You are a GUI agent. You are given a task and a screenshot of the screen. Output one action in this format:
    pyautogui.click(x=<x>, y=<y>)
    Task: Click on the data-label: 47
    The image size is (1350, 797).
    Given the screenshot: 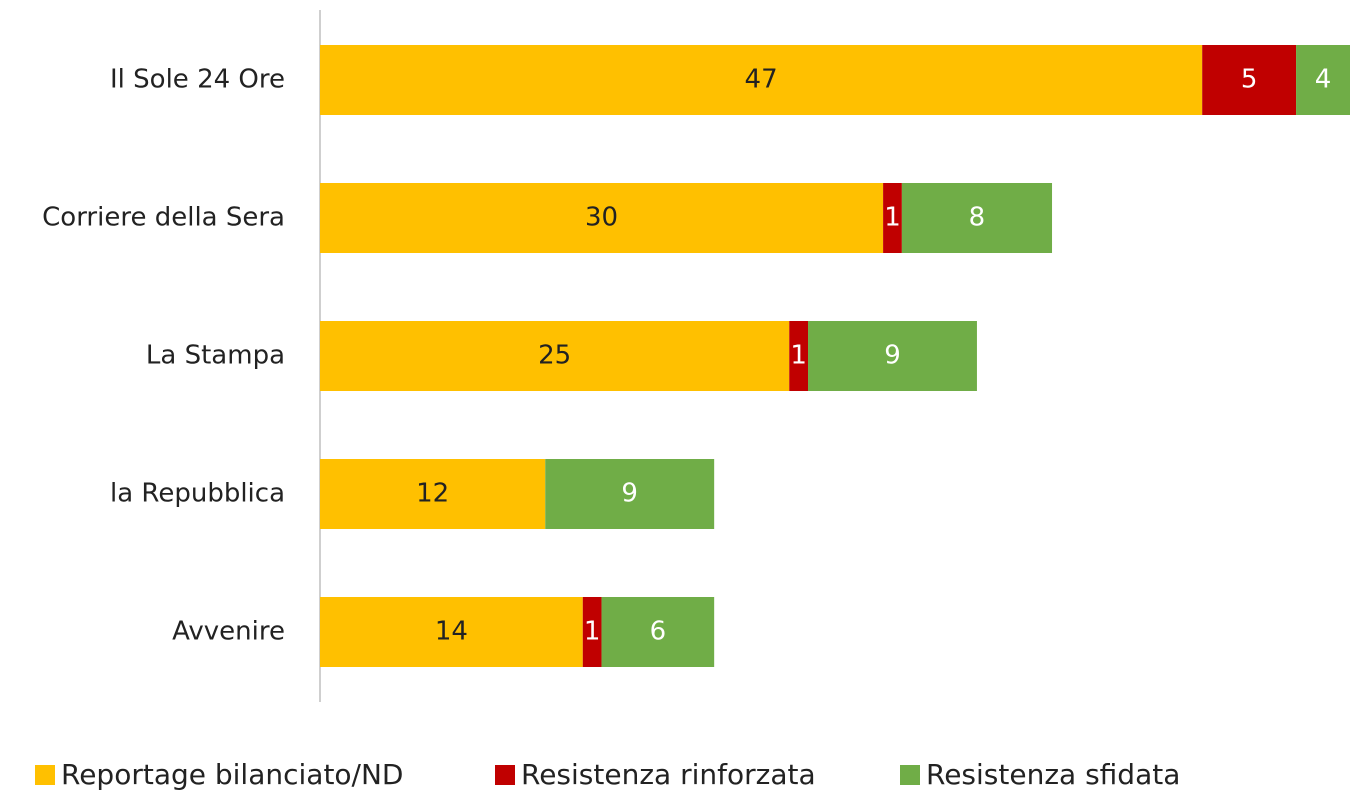 What is the action you would take?
    pyautogui.click(x=761, y=80)
    